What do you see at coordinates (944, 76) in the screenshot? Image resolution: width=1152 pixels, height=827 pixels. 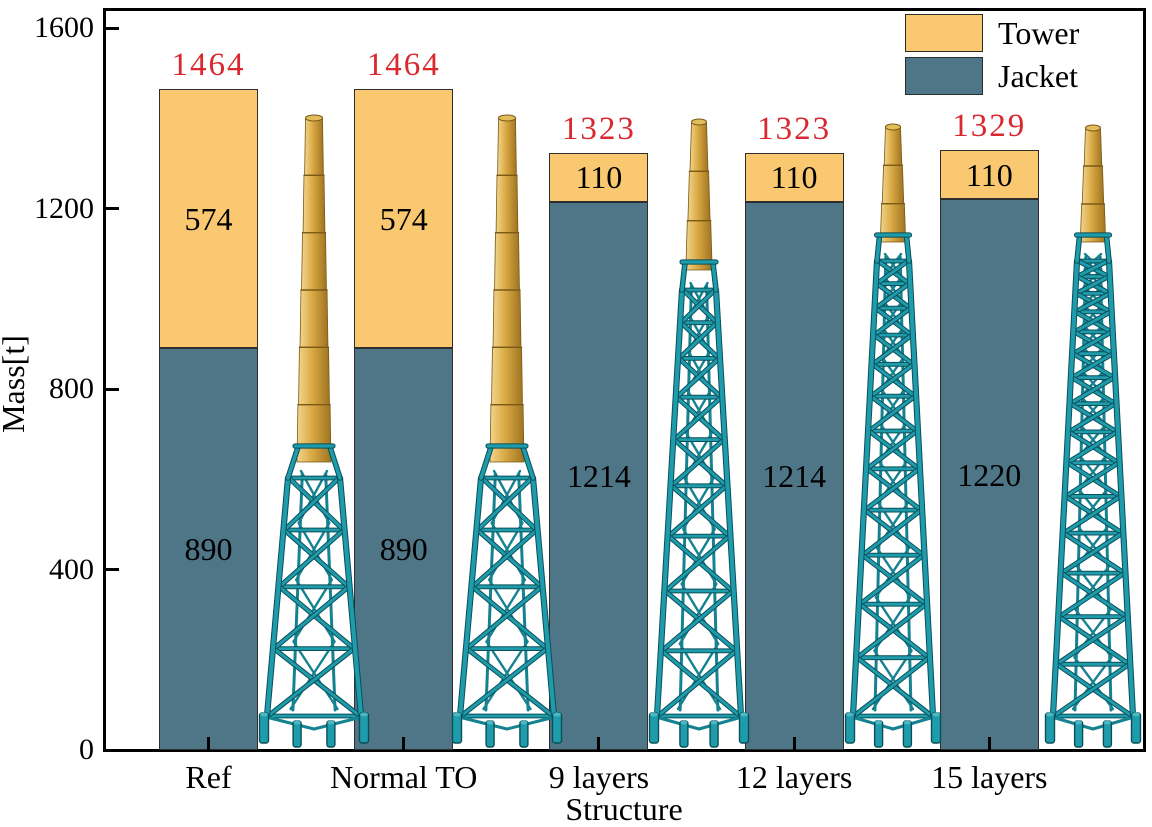 I see `jacket-color-swatch` at bounding box center [944, 76].